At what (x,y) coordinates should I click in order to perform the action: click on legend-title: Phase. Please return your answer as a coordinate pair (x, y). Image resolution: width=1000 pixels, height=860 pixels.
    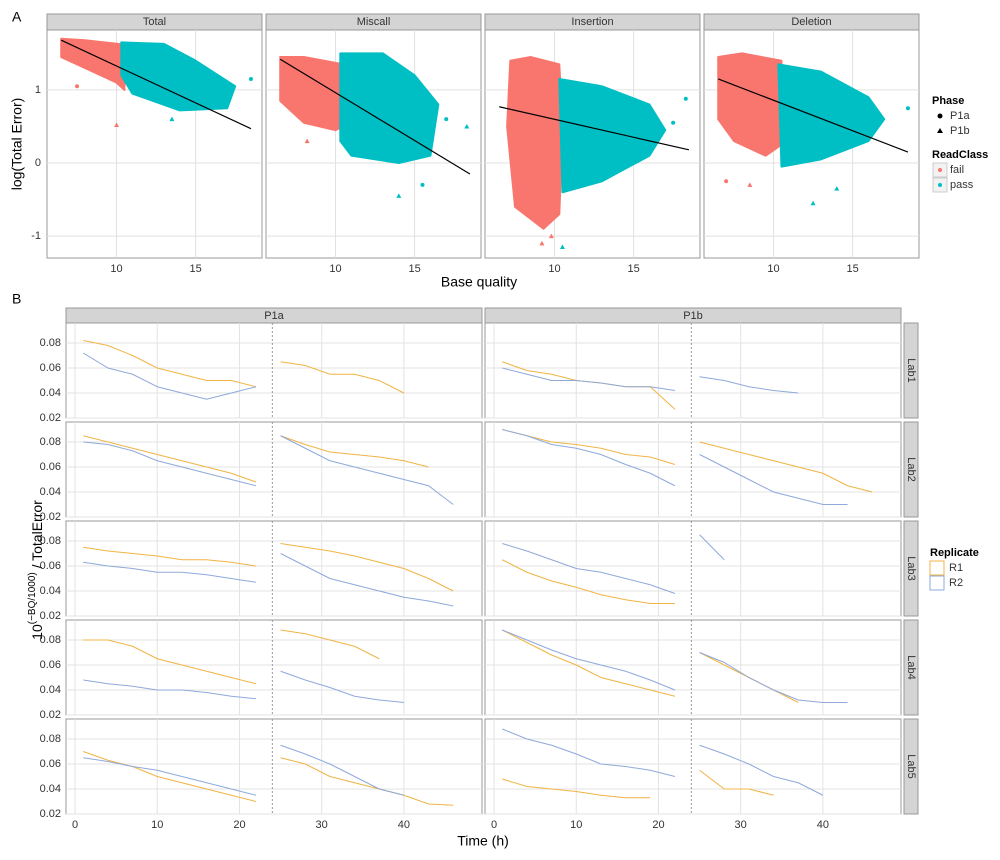
    Looking at the image, I should click on (948, 101).